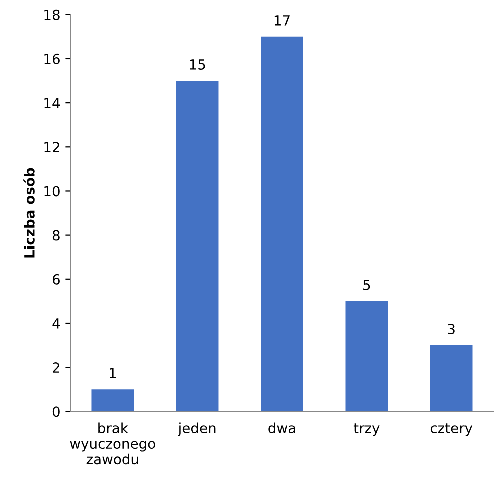  Describe the element at coordinates (52, 103) in the screenshot. I see `y-tick-label: 14` at that location.